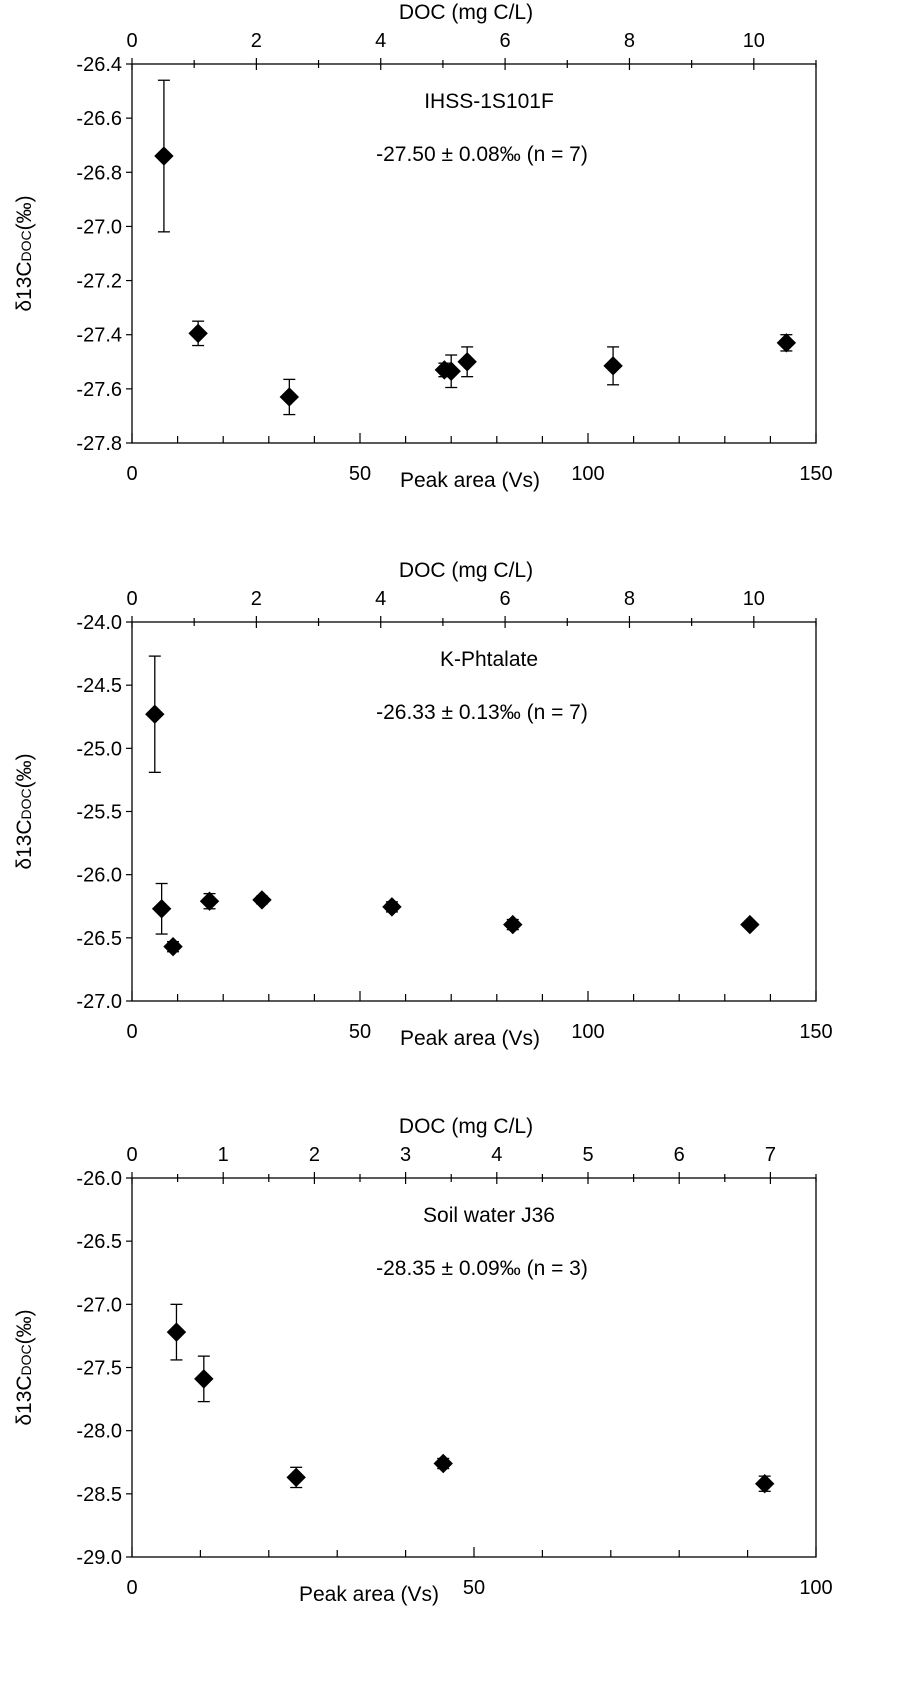  Describe the element at coordinates (489, 659) in the screenshot. I see `panel-title: K-Phtalate` at that location.